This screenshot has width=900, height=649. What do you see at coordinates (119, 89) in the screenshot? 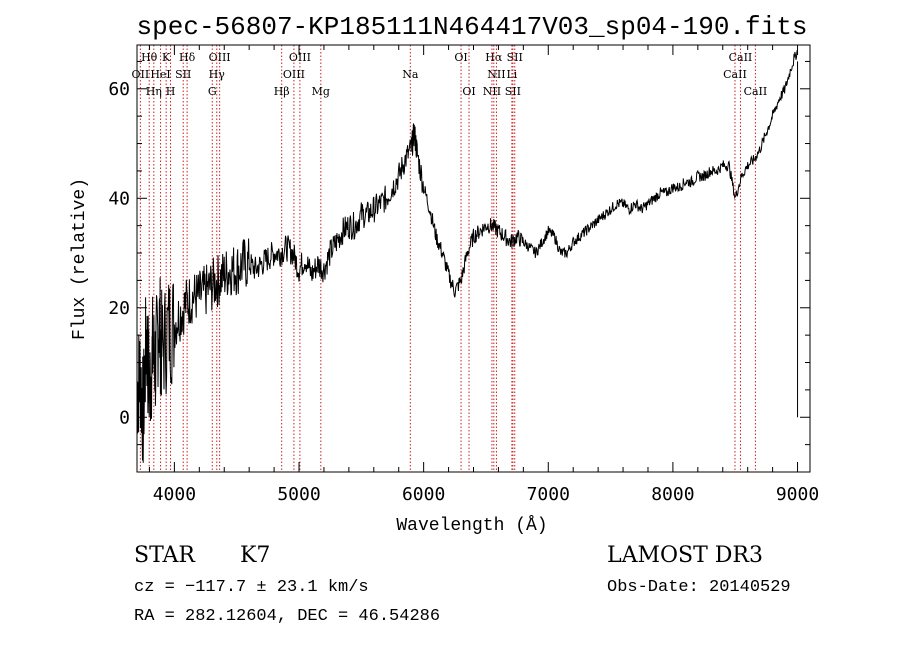
I see `y-tick-label: 60` at bounding box center [119, 89].